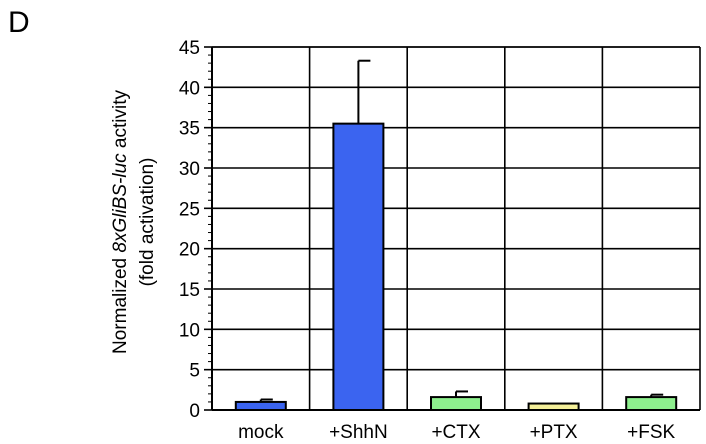 This screenshot has width=706, height=444. I want to click on y-axis-title-line2: (fold activation), so click(147, 222).